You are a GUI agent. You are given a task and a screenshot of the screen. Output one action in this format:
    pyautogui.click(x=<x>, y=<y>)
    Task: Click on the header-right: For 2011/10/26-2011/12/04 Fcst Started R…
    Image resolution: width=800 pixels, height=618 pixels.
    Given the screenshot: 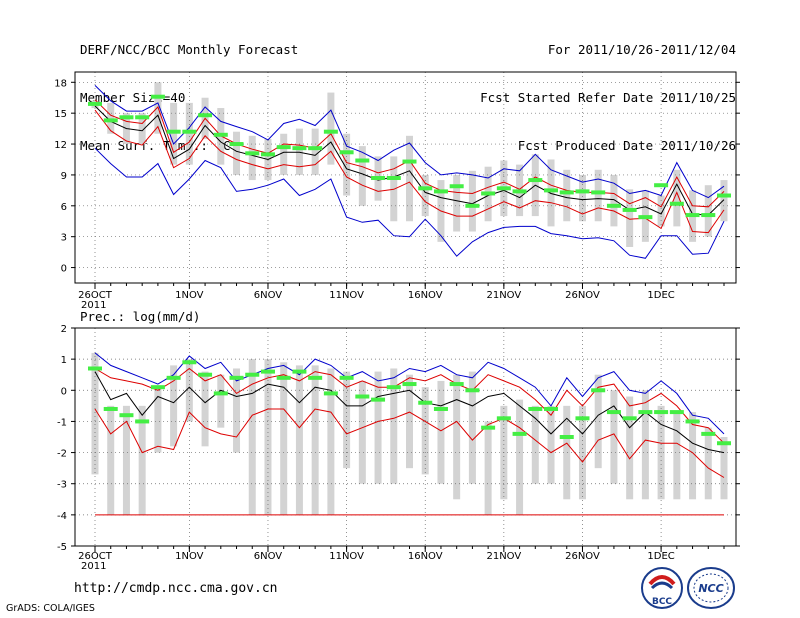 What is the action you would take?
    pyautogui.click(x=608, y=91)
    